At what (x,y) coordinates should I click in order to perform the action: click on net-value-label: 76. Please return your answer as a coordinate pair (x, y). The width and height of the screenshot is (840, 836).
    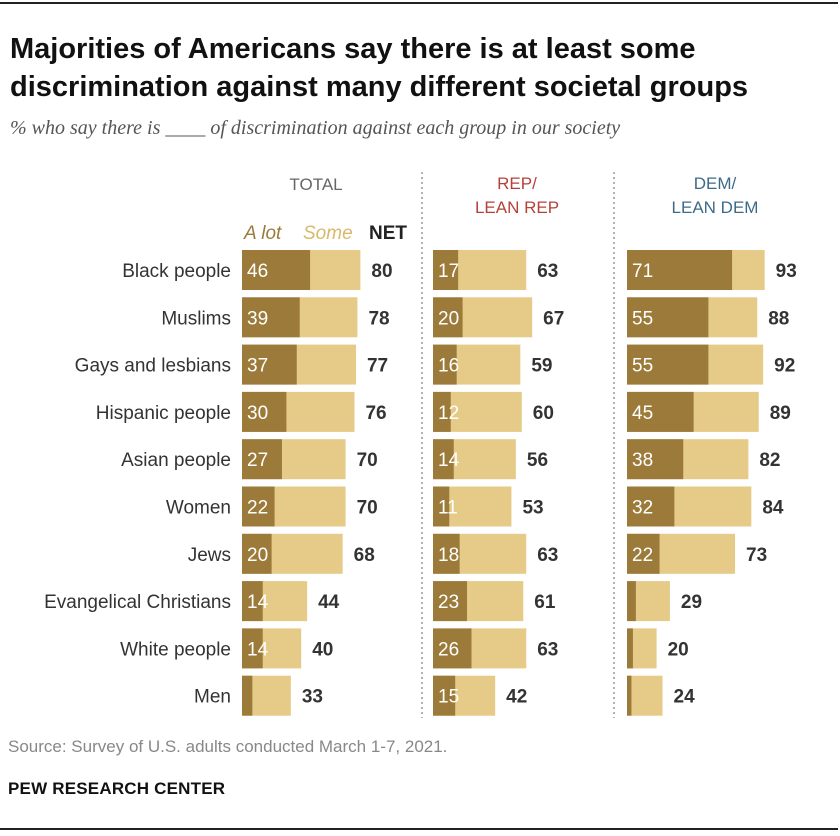
    Looking at the image, I should click on (375, 413).